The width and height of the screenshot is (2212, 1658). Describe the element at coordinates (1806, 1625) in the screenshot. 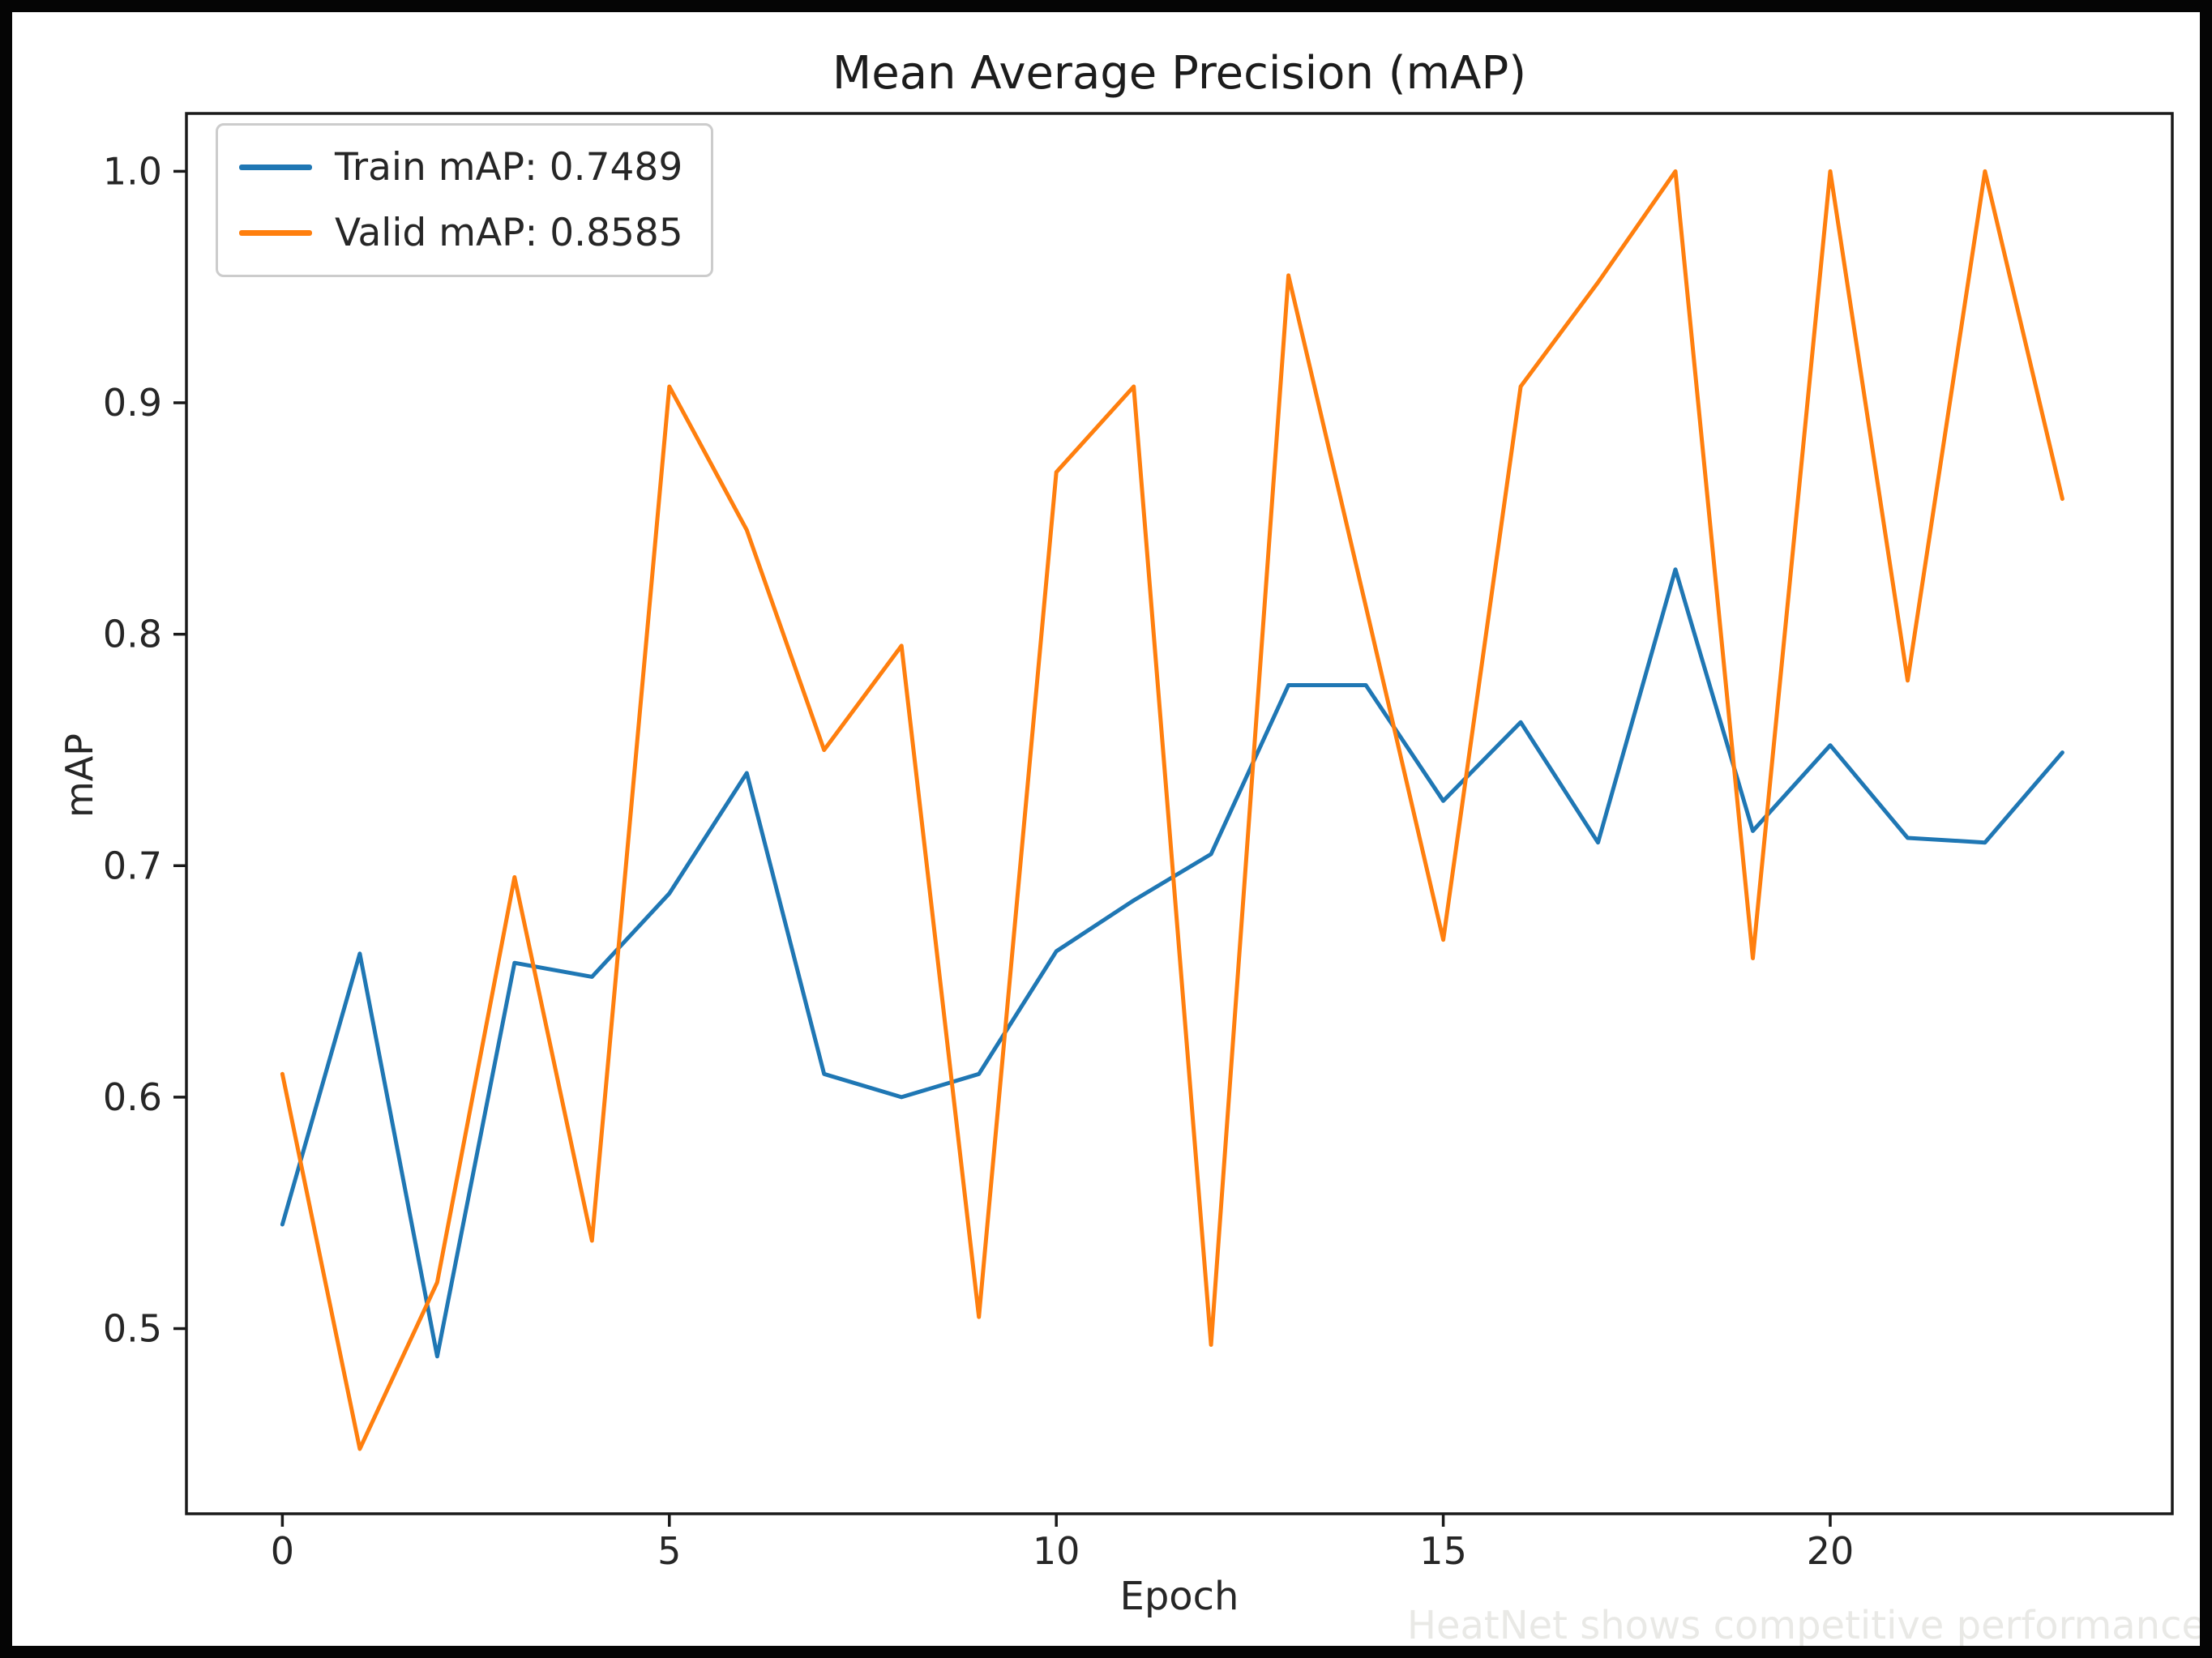

I see `watermark-text: HeatNet shows competitive performance` at that location.